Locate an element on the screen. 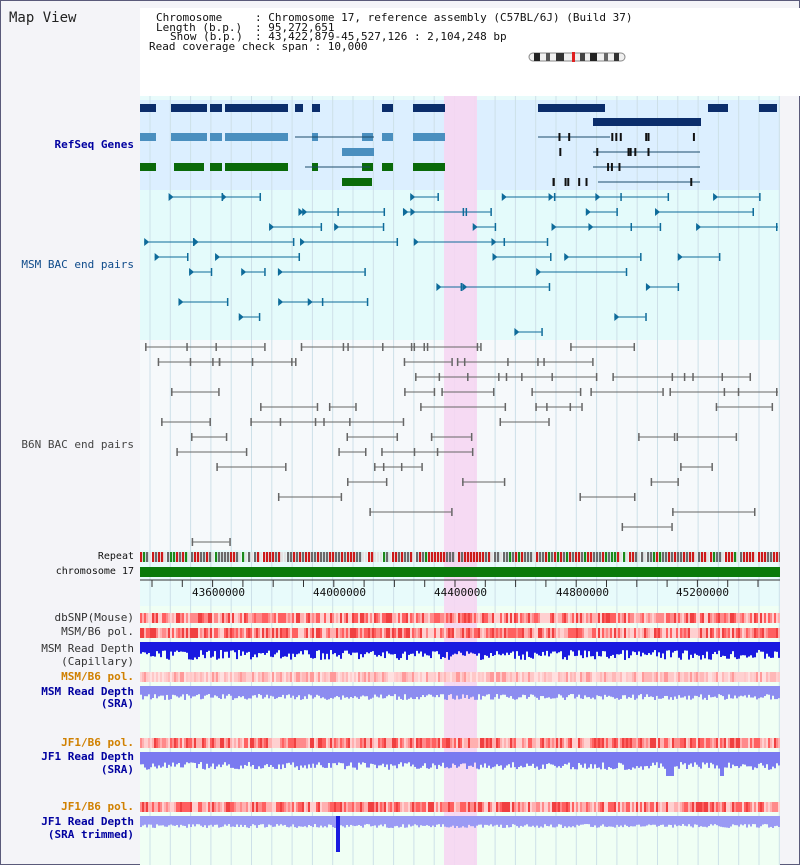 The height and width of the screenshot is (865, 800). track-label-msm-bac: MSM BAC end pairs is located at coordinates (77, 264).